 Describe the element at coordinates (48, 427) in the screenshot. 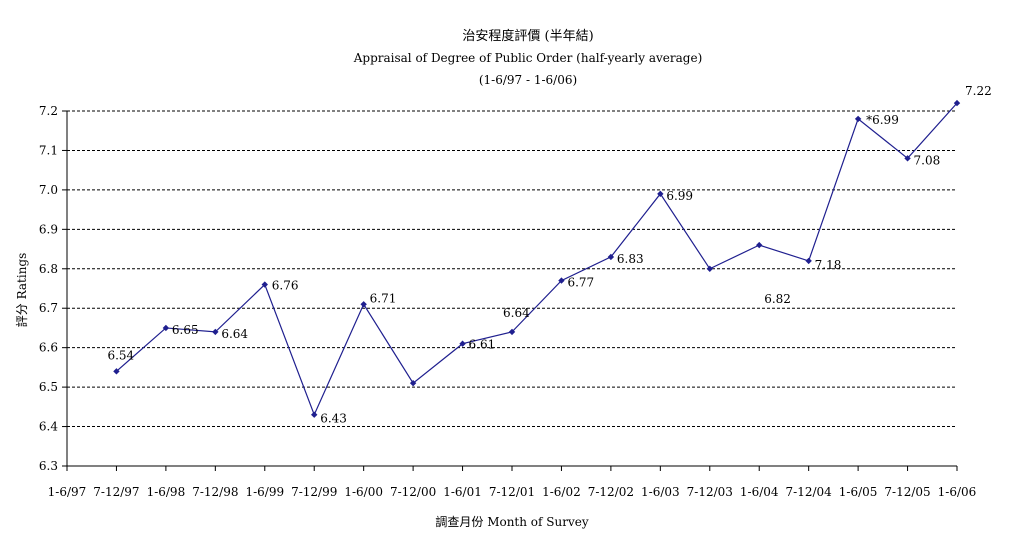

I see `y-tick-label: 6.4` at that location.